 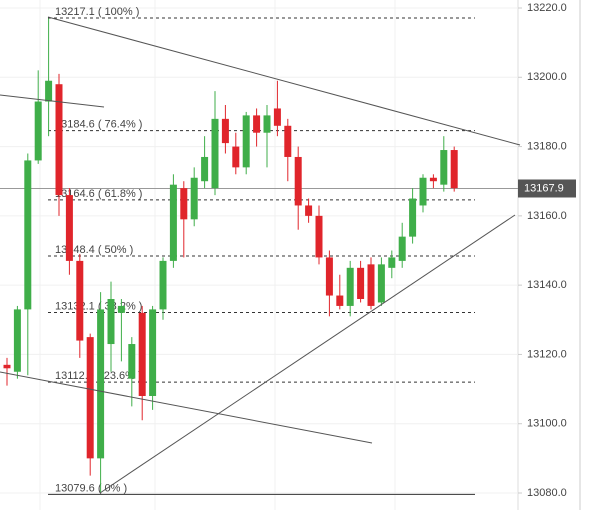 What do you see at coordinates (97, 12) in the screenshot?
I see `fib-label: 13217.1 ( 100% )` at bounding box center [97, 12].